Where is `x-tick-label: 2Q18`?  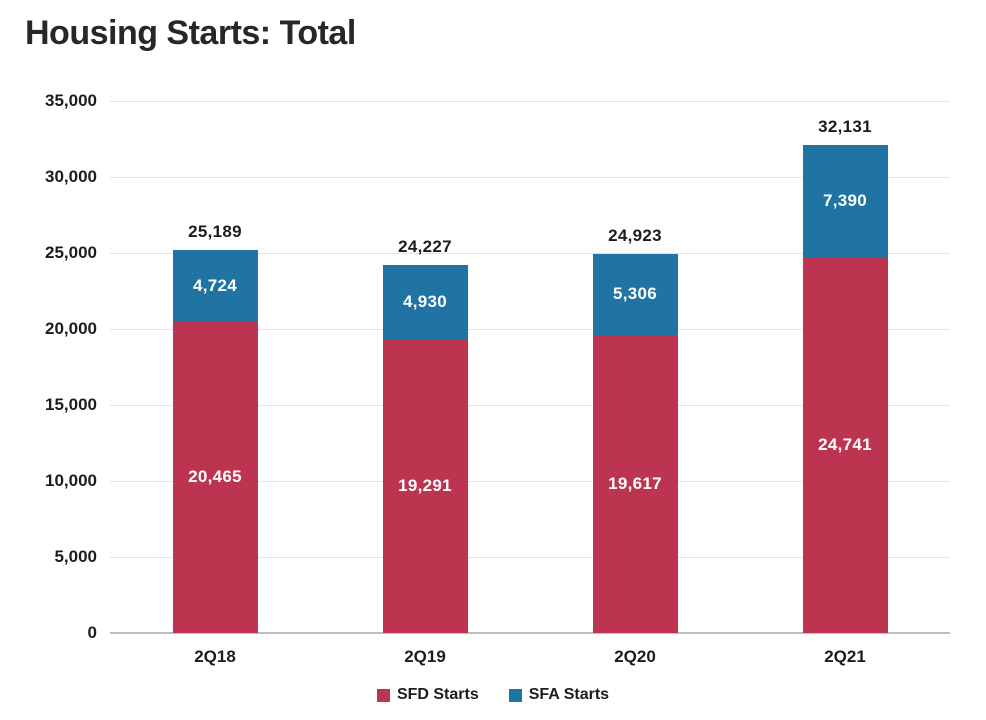
x-tick-label: 2Q18 is located at coordinates (215, 656).